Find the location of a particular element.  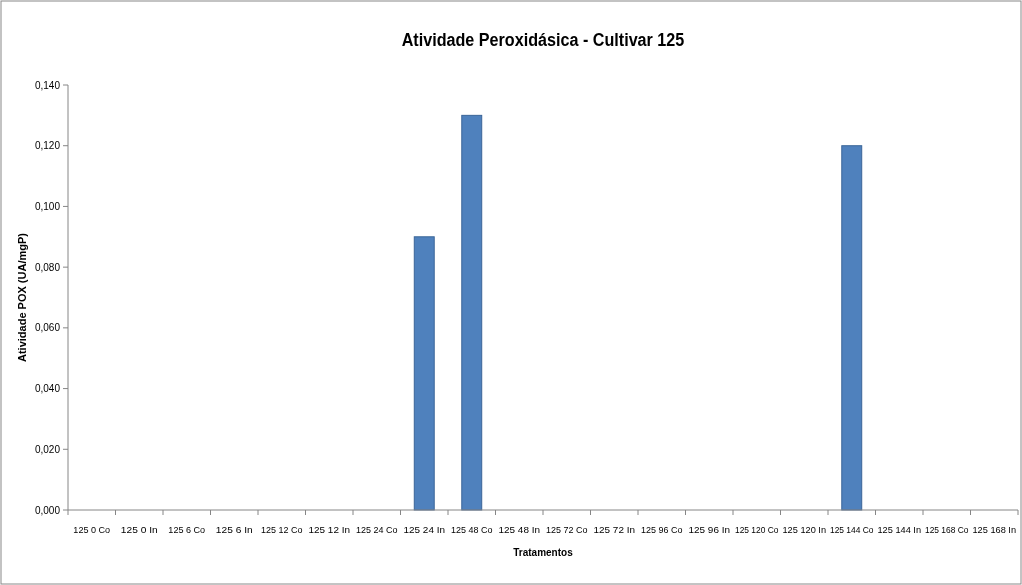

x-tick-label: 125 12 In is located at coordinates (329, 529).